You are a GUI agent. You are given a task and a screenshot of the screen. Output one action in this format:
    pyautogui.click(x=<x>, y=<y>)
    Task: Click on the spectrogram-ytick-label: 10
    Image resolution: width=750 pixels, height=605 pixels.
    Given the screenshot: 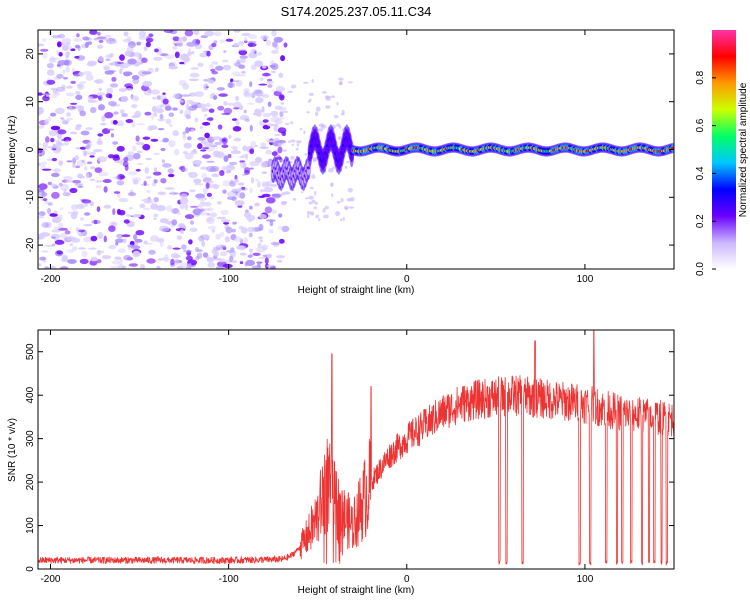 What is the action you would take?
    pyautogui.click(x=30, y=102)
    